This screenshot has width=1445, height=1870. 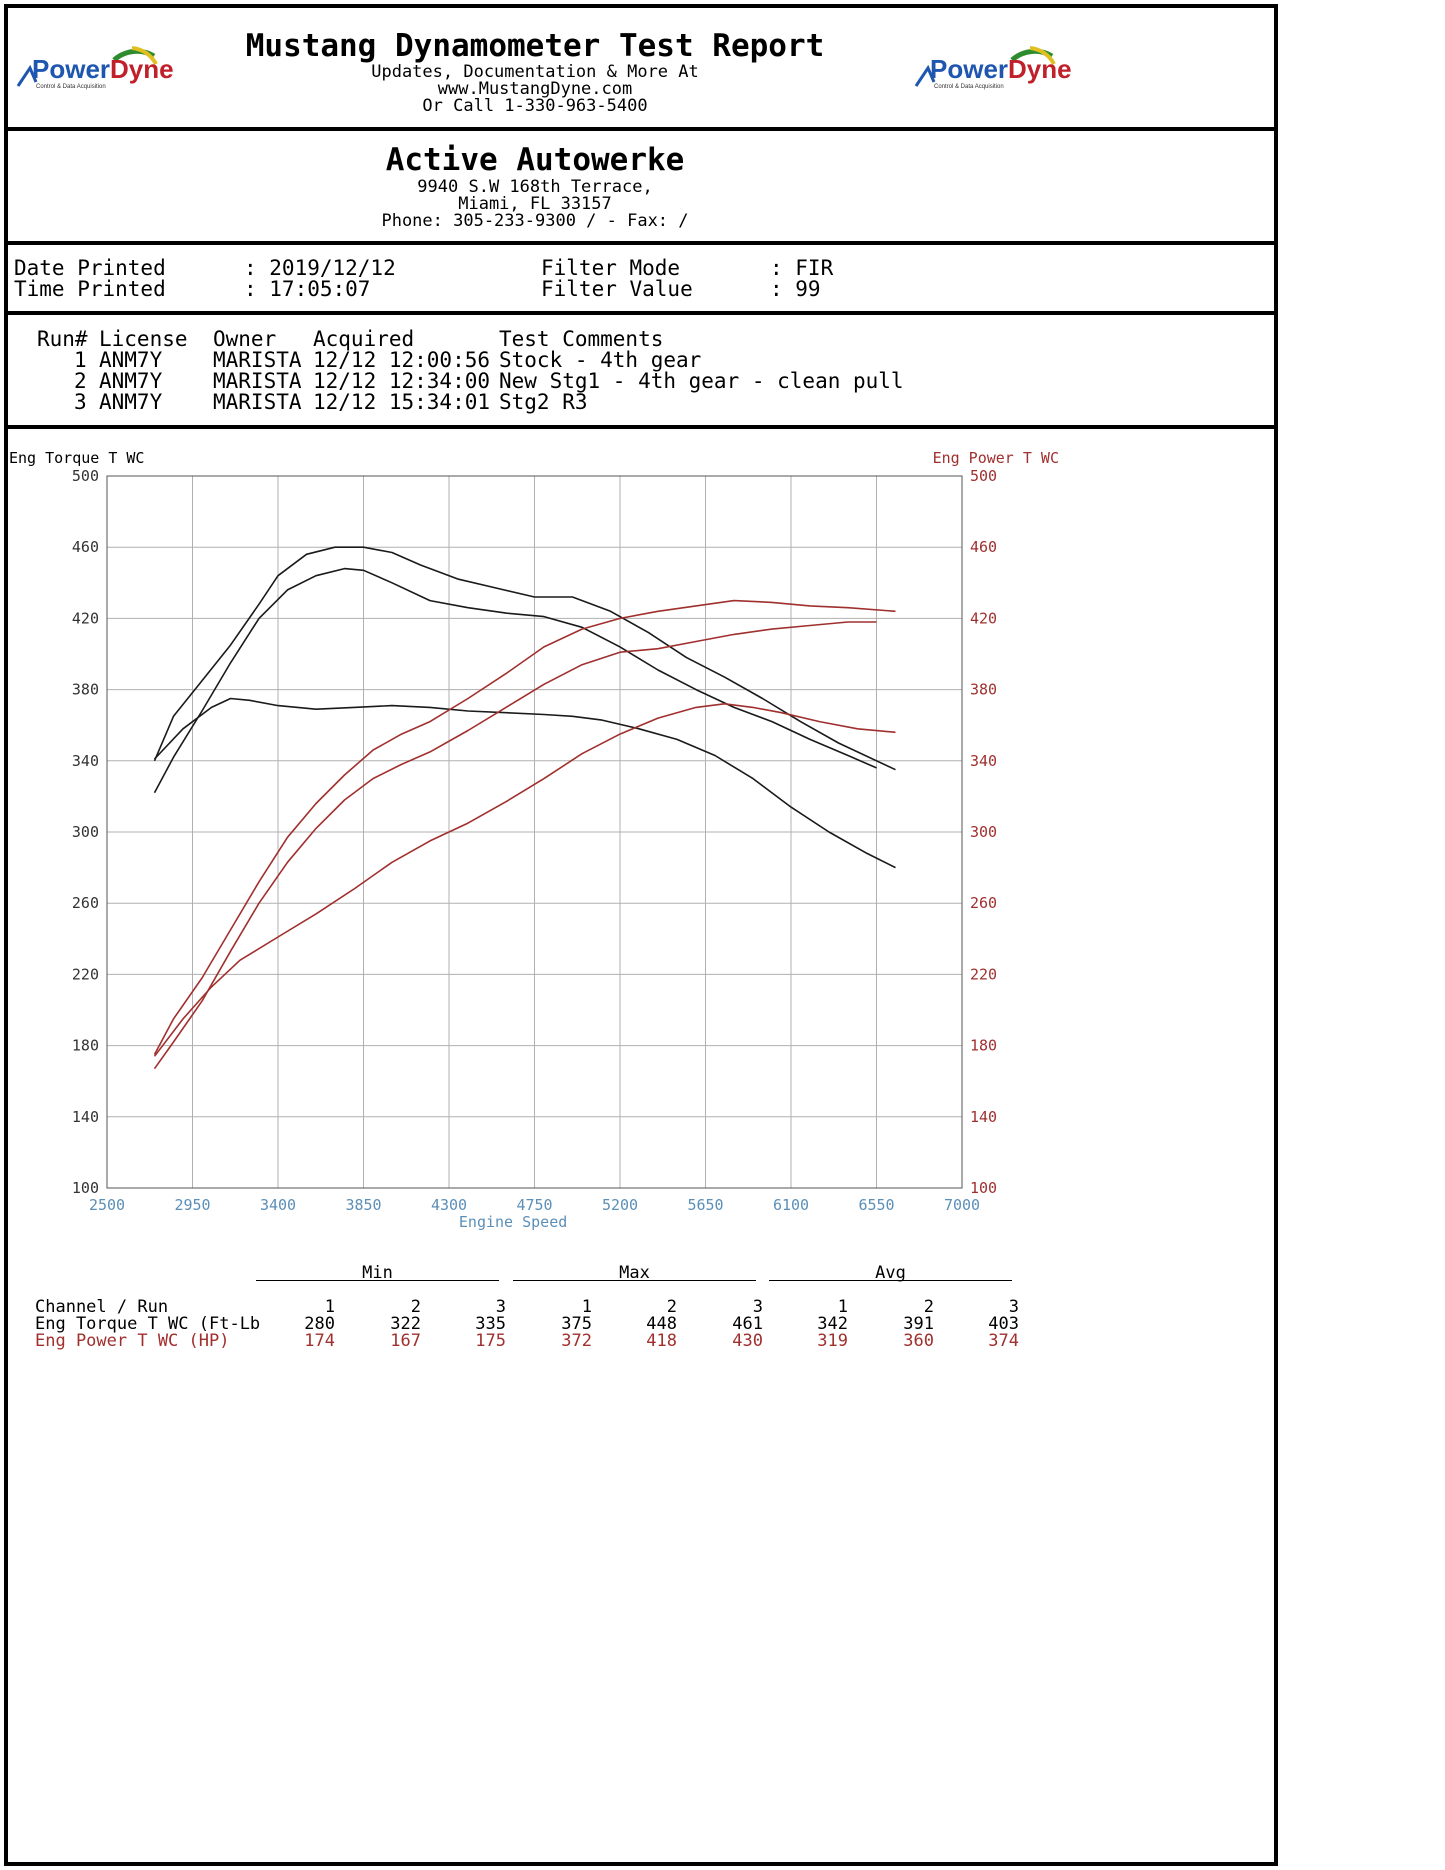 What do you see at coordinates (71, 87) in the screenshot?
I see `svg-text: Control & Data Acquisition` at bounding box center [71, 87].